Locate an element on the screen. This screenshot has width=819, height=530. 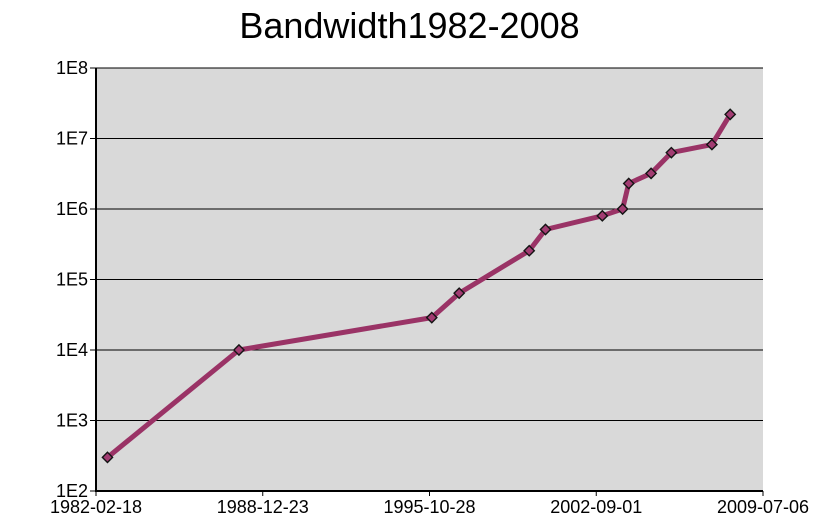
x-tick-label: 1995-10-28 is located at coordinates (429, 507).